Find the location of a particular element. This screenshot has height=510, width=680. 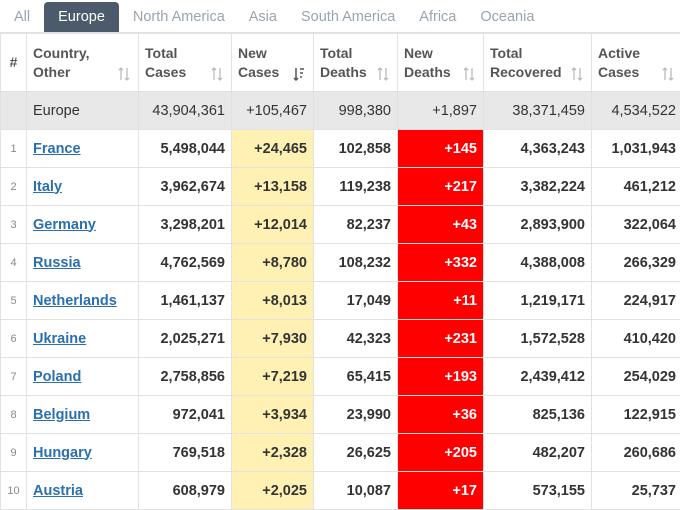

cell-total-deaths: 108,232 is located at coordinates (356, 263).